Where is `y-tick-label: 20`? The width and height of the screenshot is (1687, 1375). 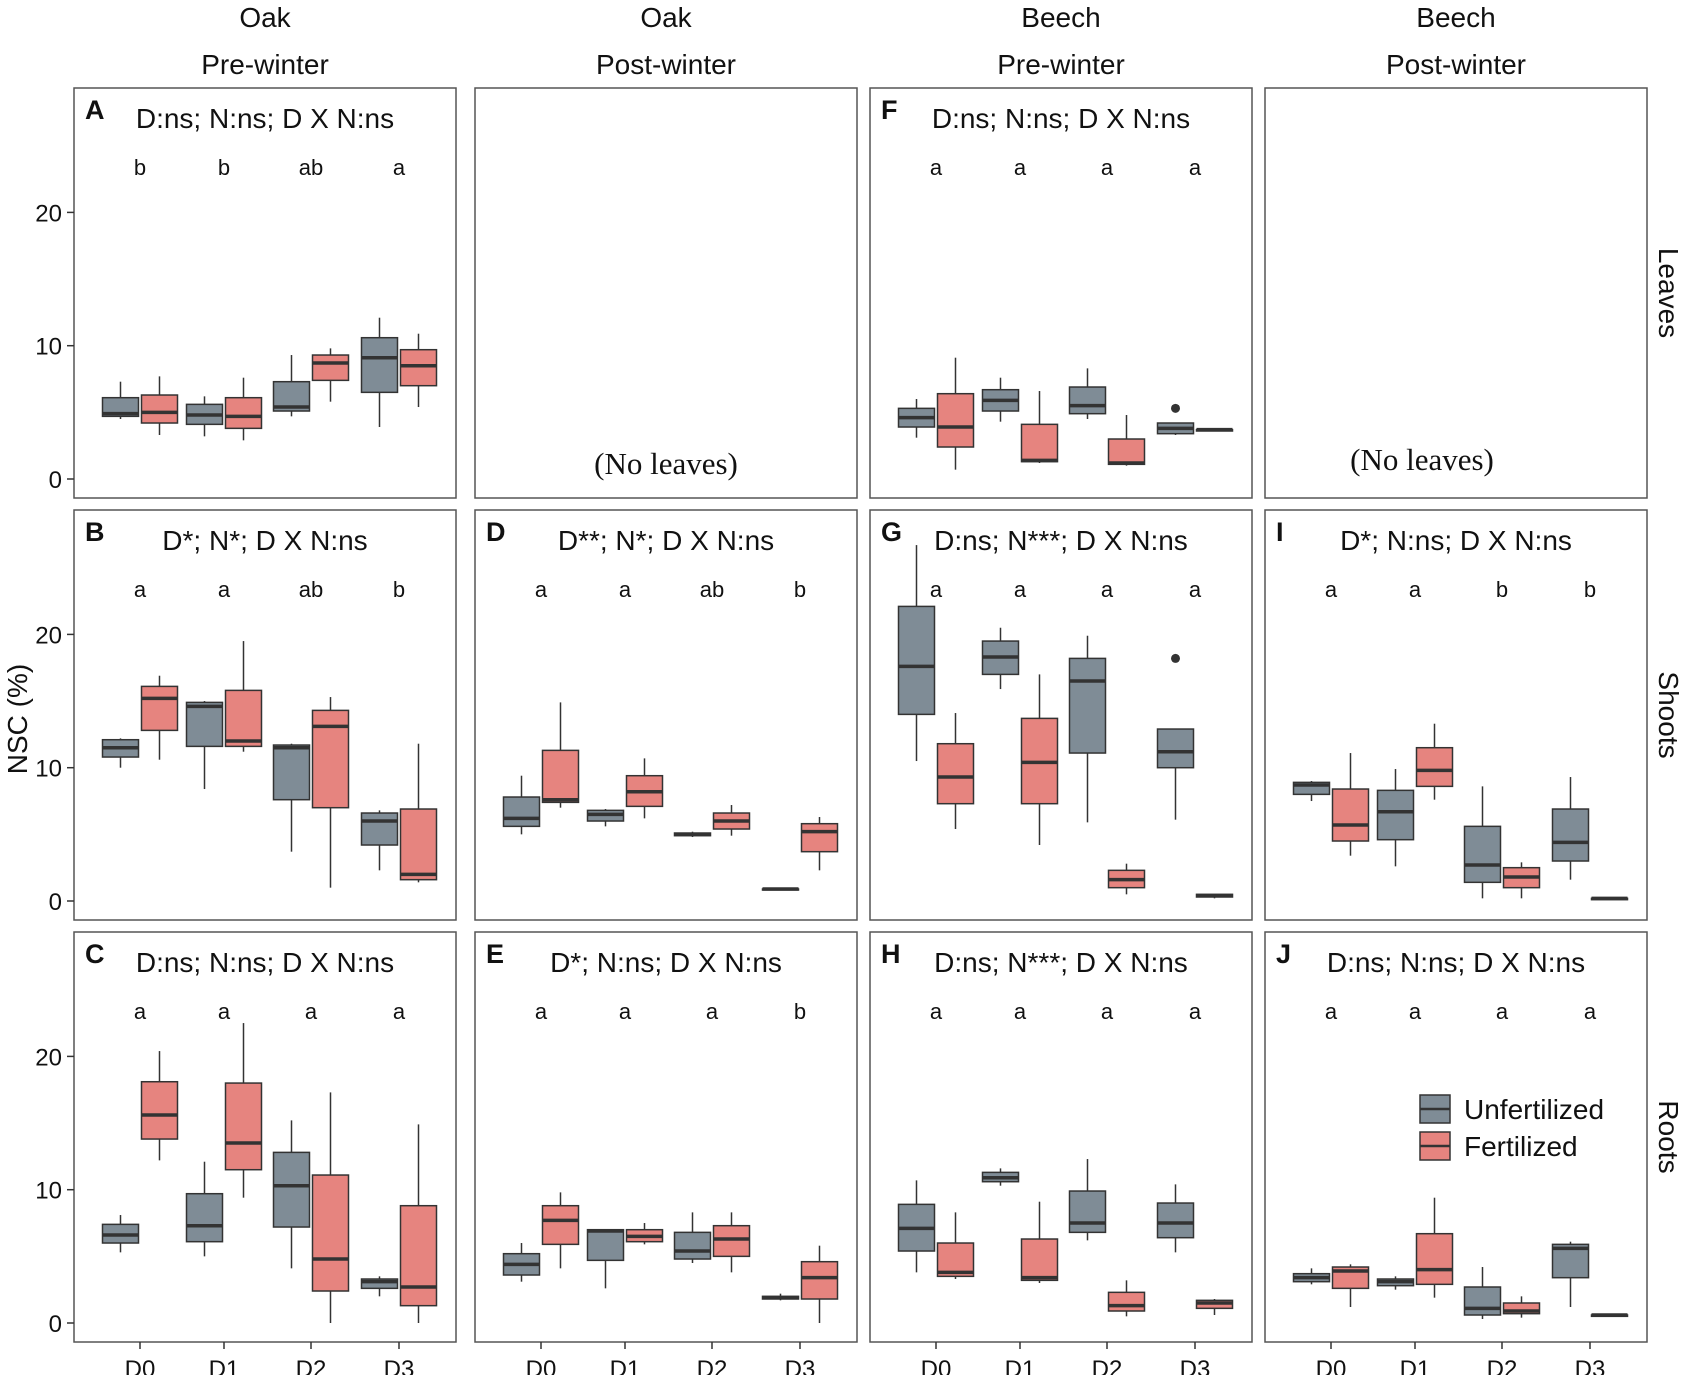
y-tick-label: 20 is located at coordinates (48, 1057).